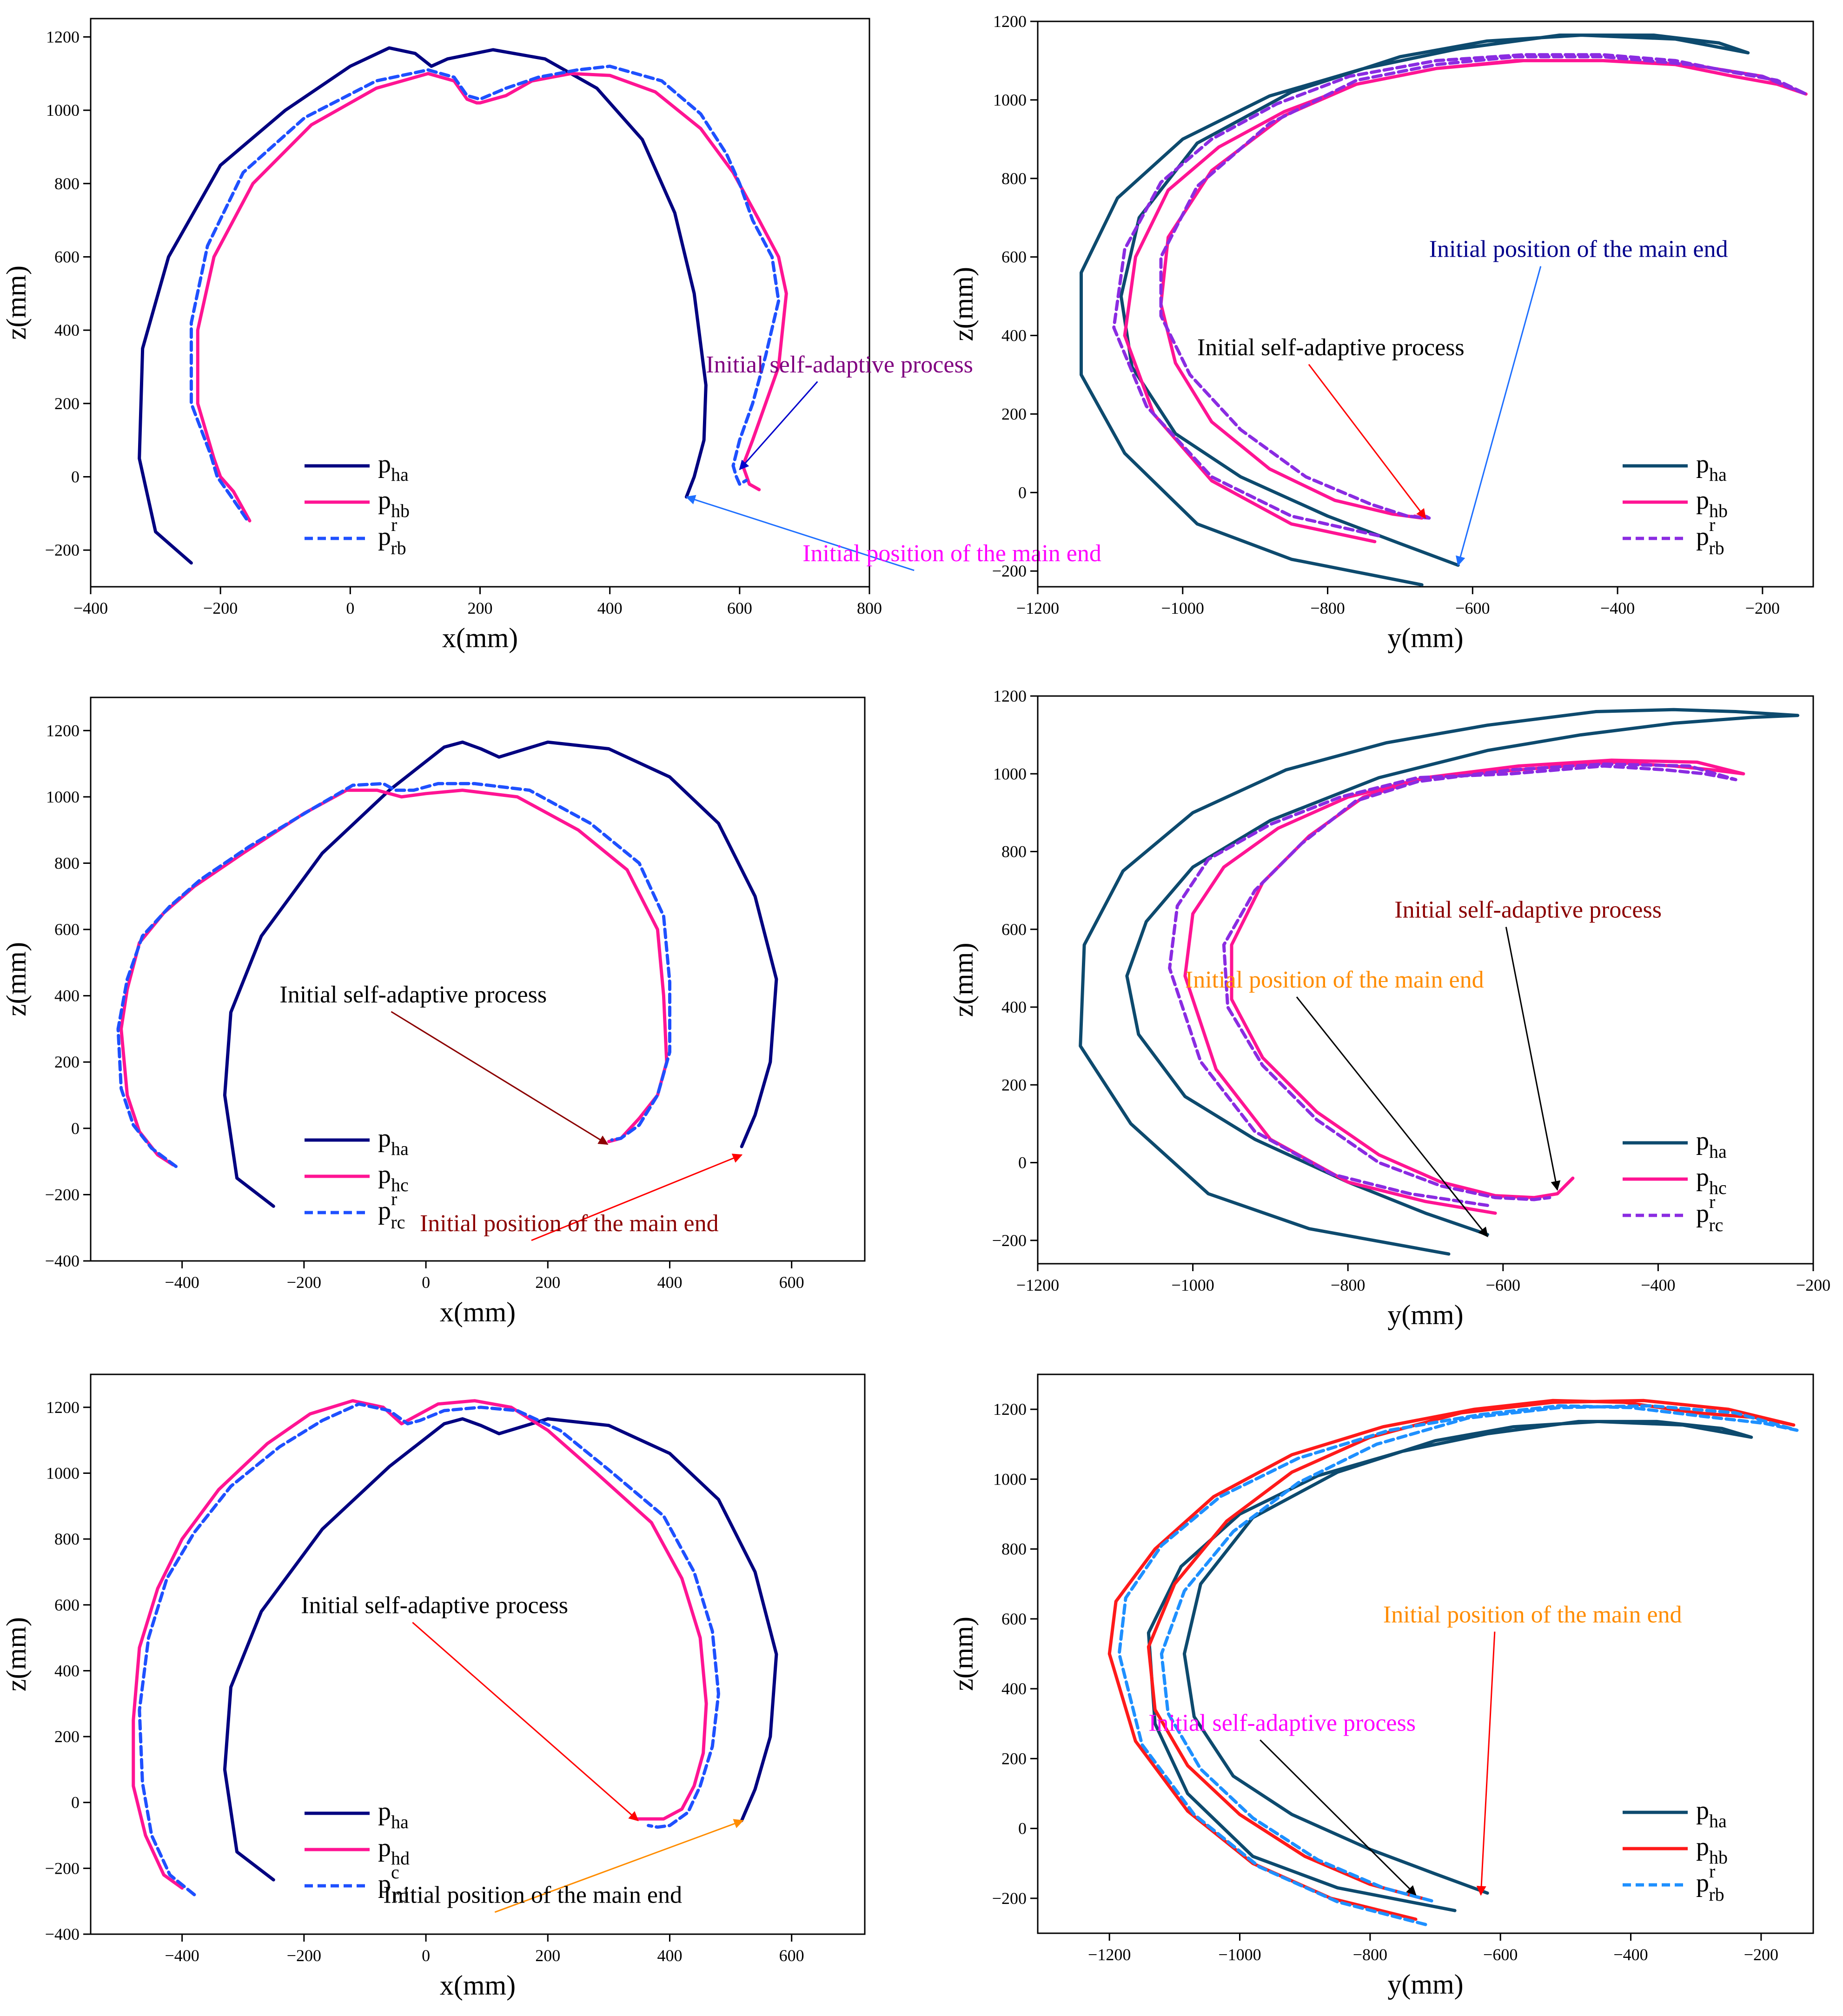 The height and width of the screenshot is (2016, 1843). Describe the element at coordinates (1370, 1954) in the screenshot. I see `x-tick-label: −800` at that location.